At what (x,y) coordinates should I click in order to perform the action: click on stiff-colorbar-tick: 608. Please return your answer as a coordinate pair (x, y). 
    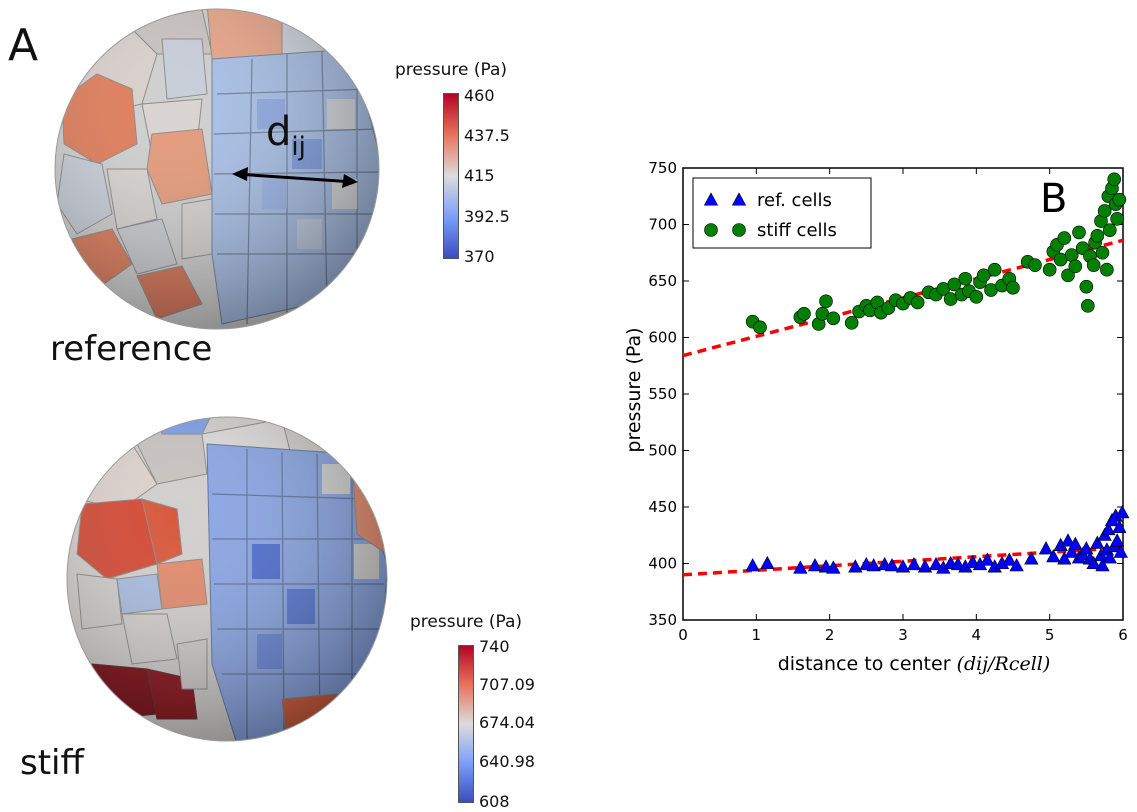
    Looking at the image, I should click on (494, 801).